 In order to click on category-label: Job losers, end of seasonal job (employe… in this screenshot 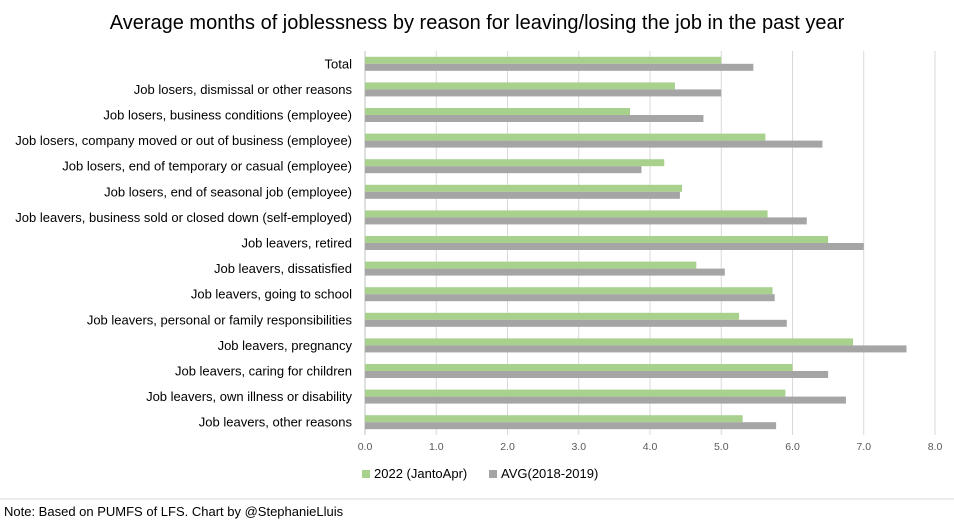, I will do `click(228, 191)`.